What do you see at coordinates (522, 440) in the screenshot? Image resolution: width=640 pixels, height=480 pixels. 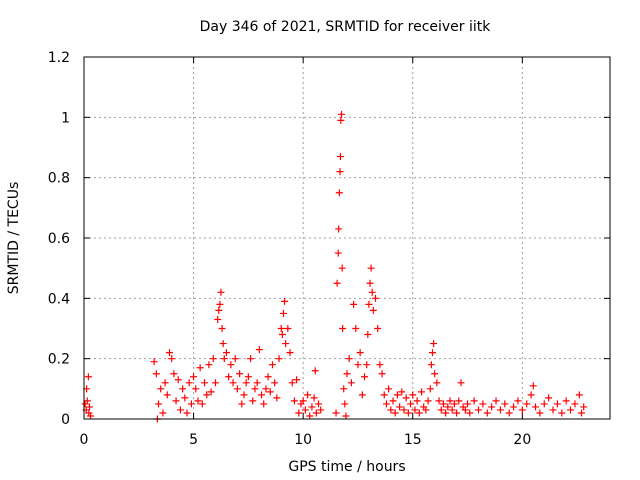 I see `x-tick-label: 20` at bounding box center [522, 440].